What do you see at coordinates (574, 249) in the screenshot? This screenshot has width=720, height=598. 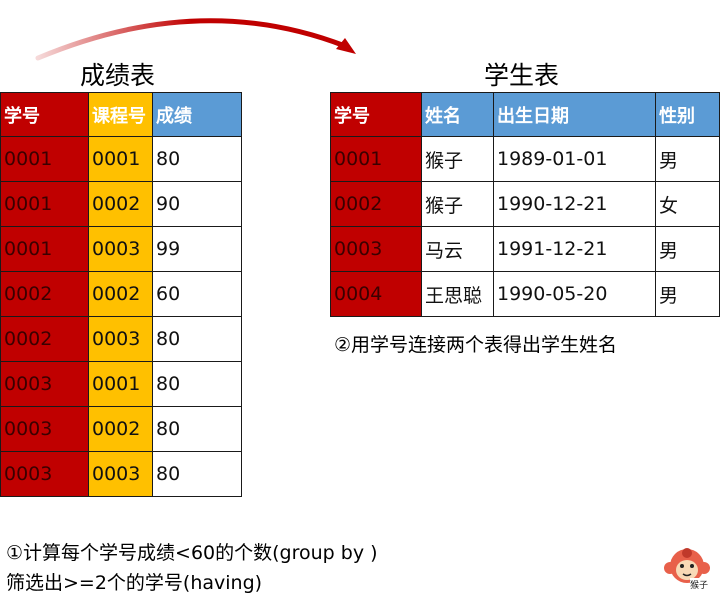 I see `birth-date-cell: 1991-12-21` at bounding box center [574, 249].